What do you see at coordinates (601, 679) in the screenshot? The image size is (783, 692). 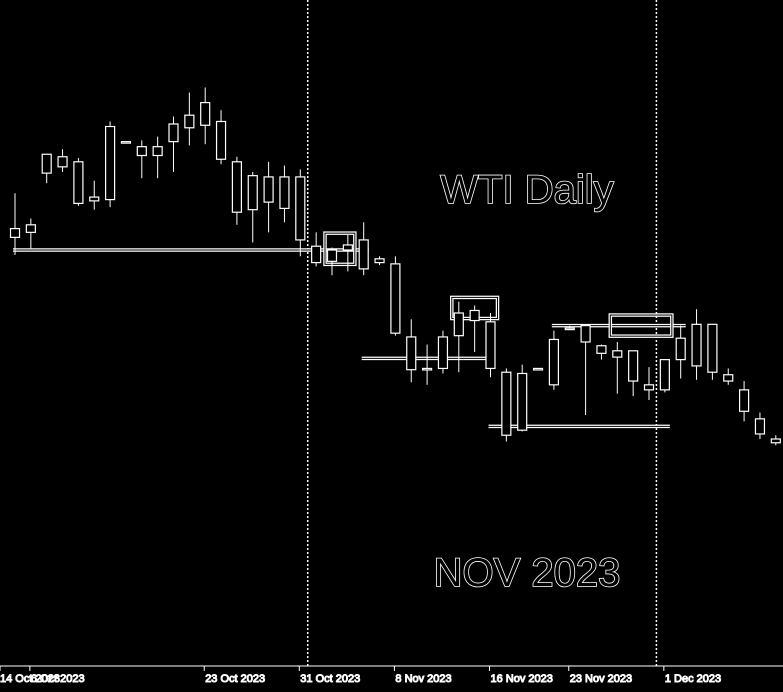 I see `x-tick-label: 23 Nov 2023` at bounding box center [601, 679].